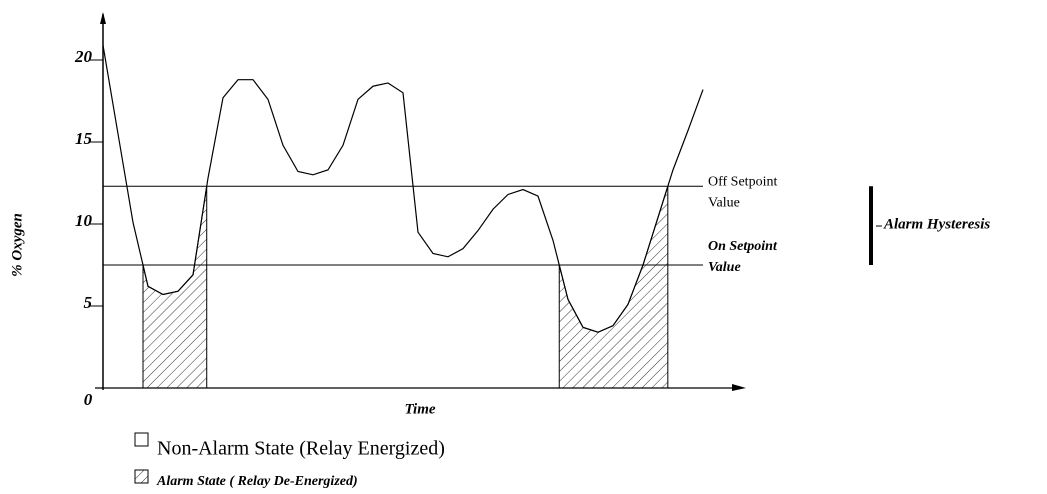 The image size is (1047, 494). Describe the element at coordinates (17, 245) in the screenshot. I see `y-label: % Oxygen` at that location.